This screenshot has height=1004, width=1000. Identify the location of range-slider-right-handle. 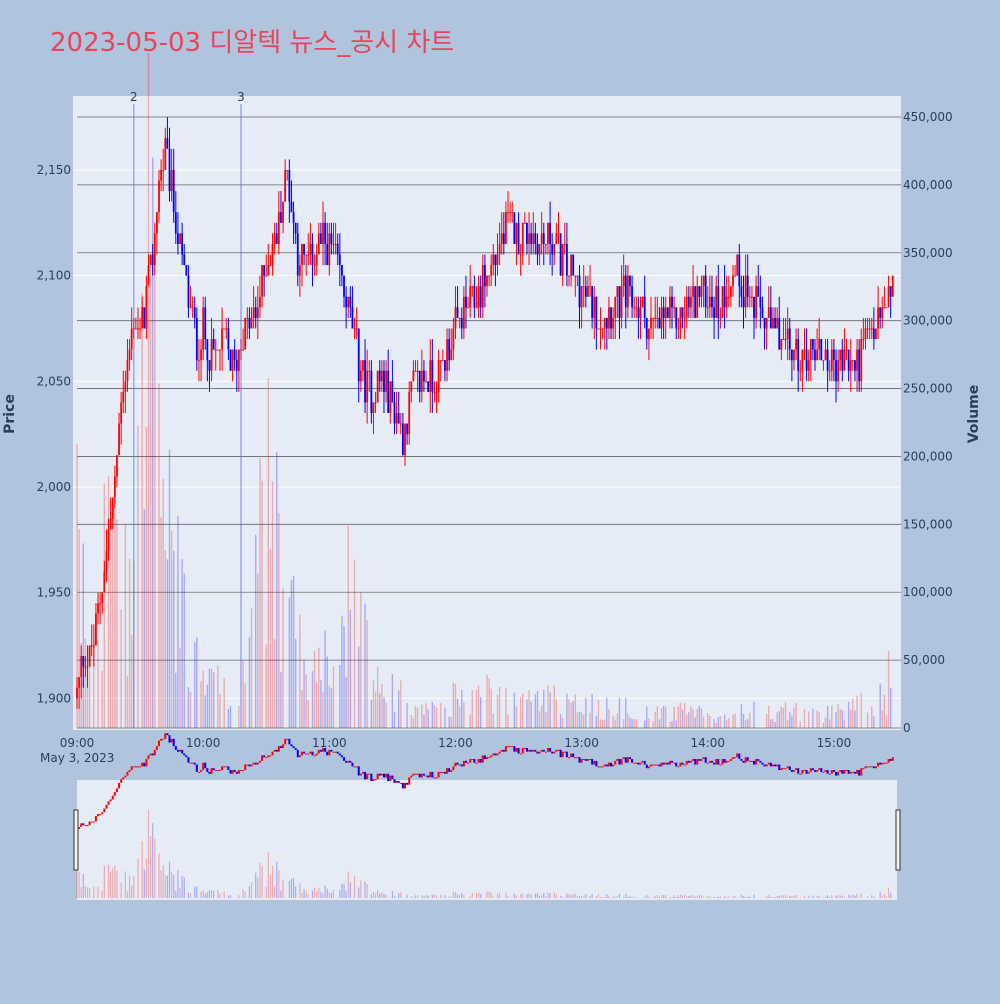
(898, 840).